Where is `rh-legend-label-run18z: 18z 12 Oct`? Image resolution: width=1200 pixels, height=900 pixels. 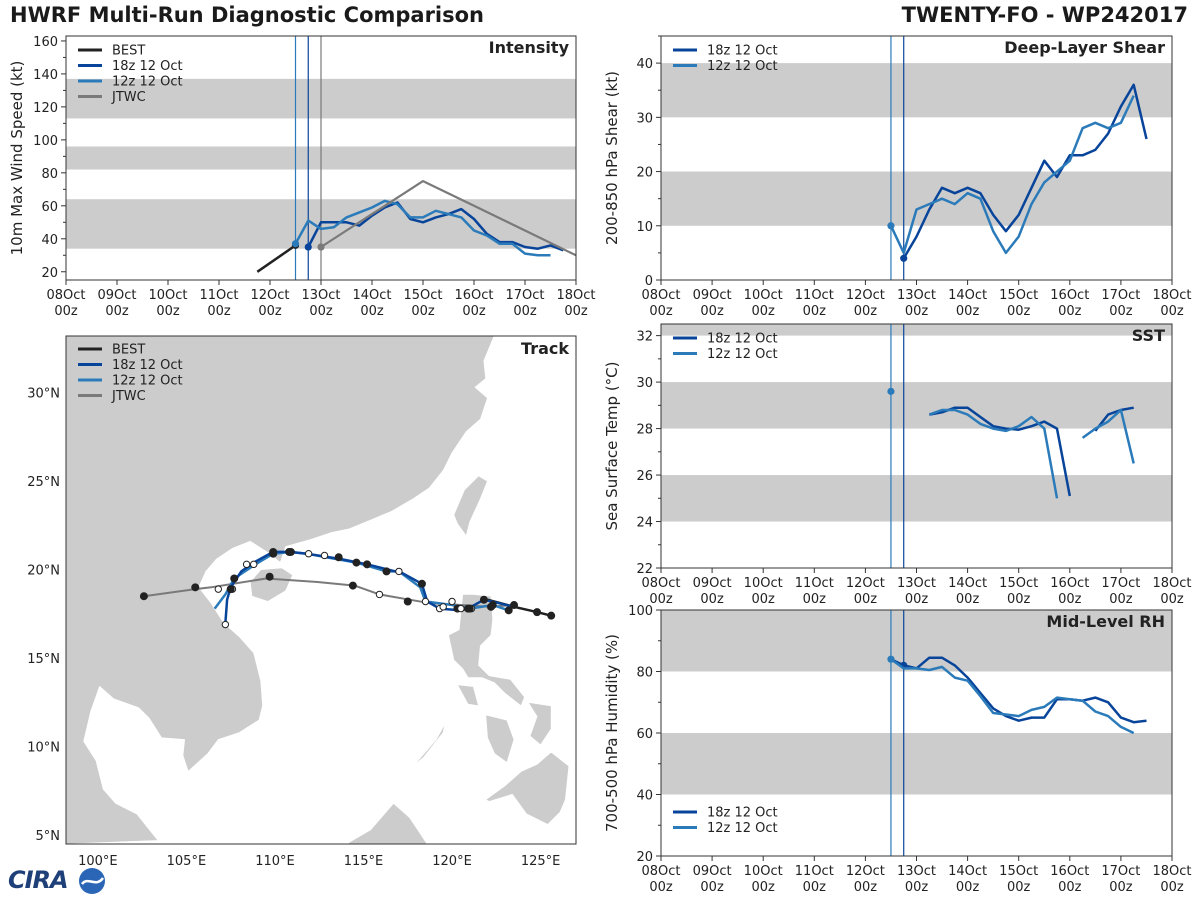
rh-legend-label-run18z: 18z 12 Oct is located at coordinates (742, 813).